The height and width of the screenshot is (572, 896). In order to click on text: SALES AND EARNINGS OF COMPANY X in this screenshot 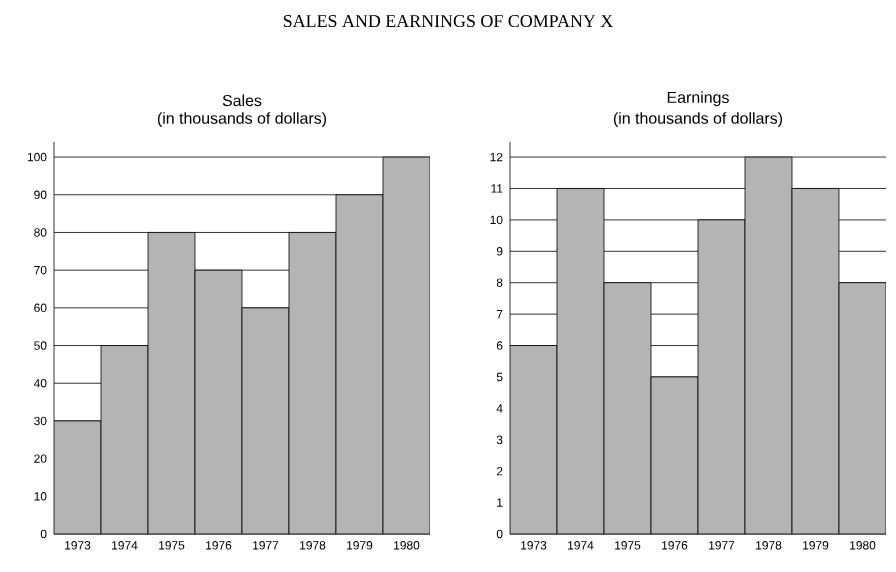, I will do `click(448, 21)`.